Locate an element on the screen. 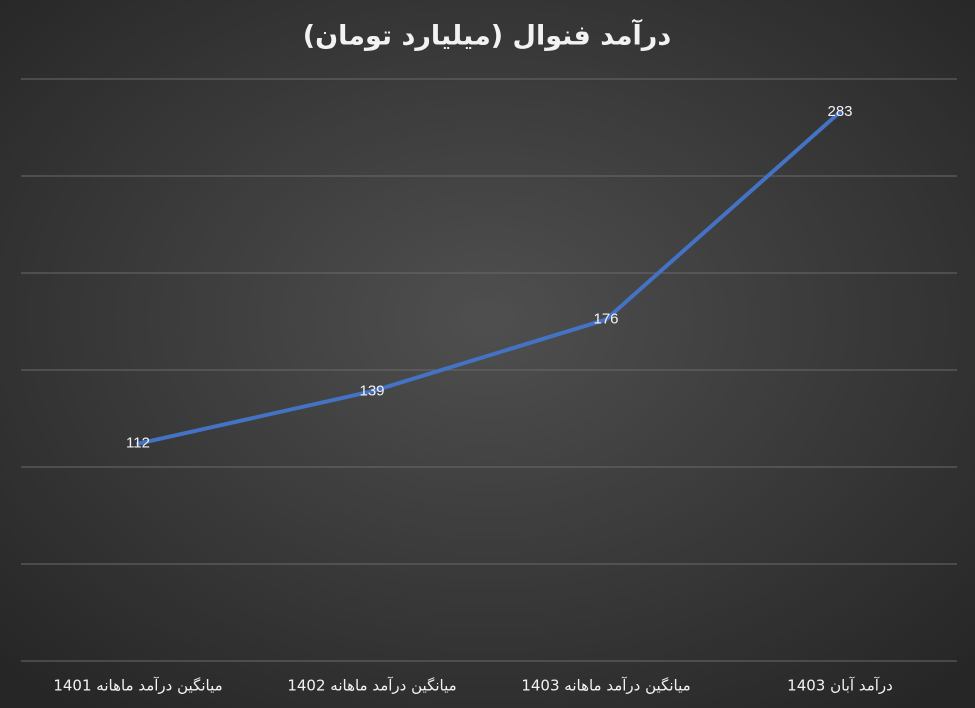  x-tick-label: میانگین درآمد ماهانه 1401 is located at coordinates (137, 686).